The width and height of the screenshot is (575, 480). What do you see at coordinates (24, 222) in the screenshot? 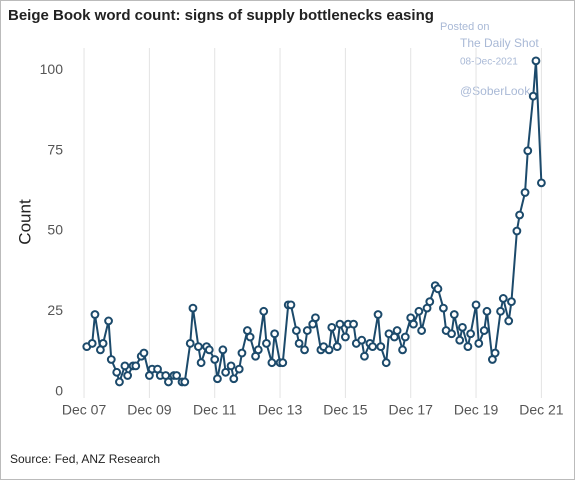
I see `y-axis-label: Count` at bounding box center [24, 222].